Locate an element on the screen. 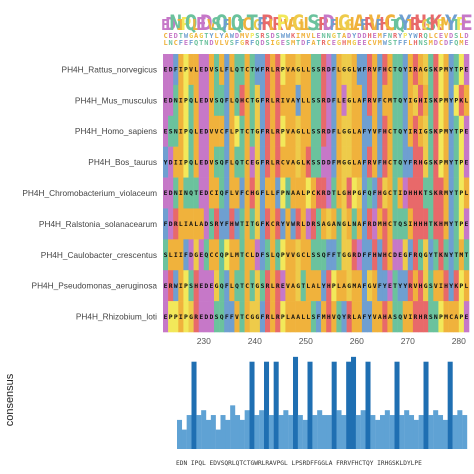 This screenshot has height=474, width=474. sequence-label: PH4H_Homo_sapiens is located at coordinates (116, 131).